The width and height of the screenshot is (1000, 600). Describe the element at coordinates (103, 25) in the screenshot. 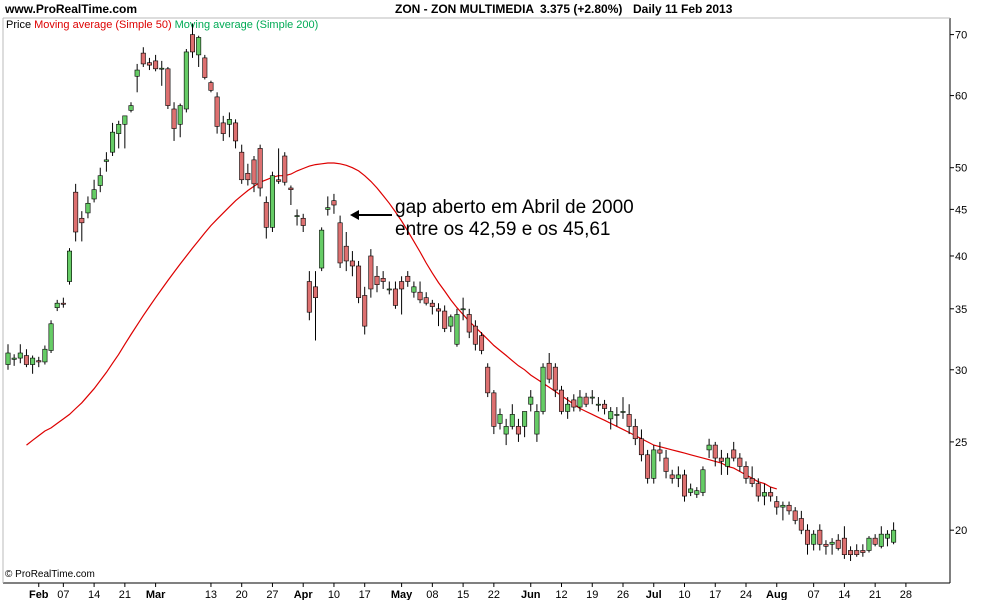

I see `legend-ma50: Moving average (Simple 50)` at that location.